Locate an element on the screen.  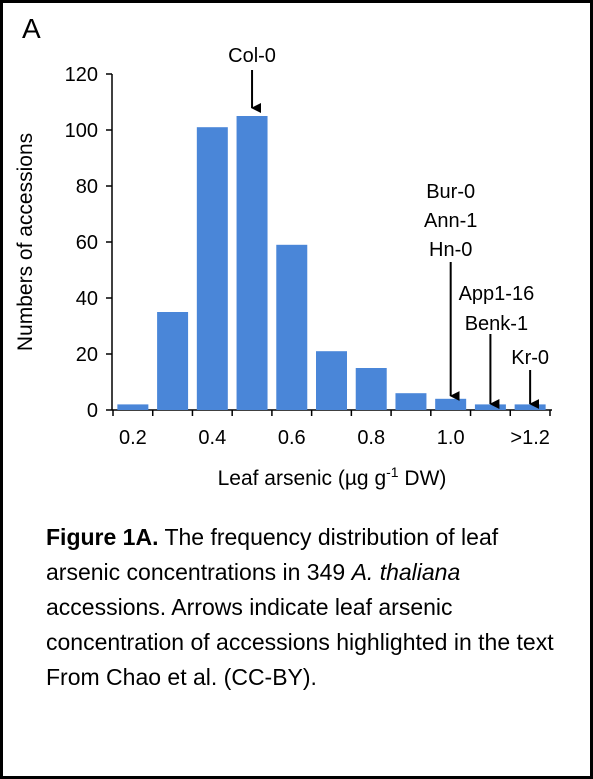
annotation-label: Ann-1 is located at coordinates (450, 221).